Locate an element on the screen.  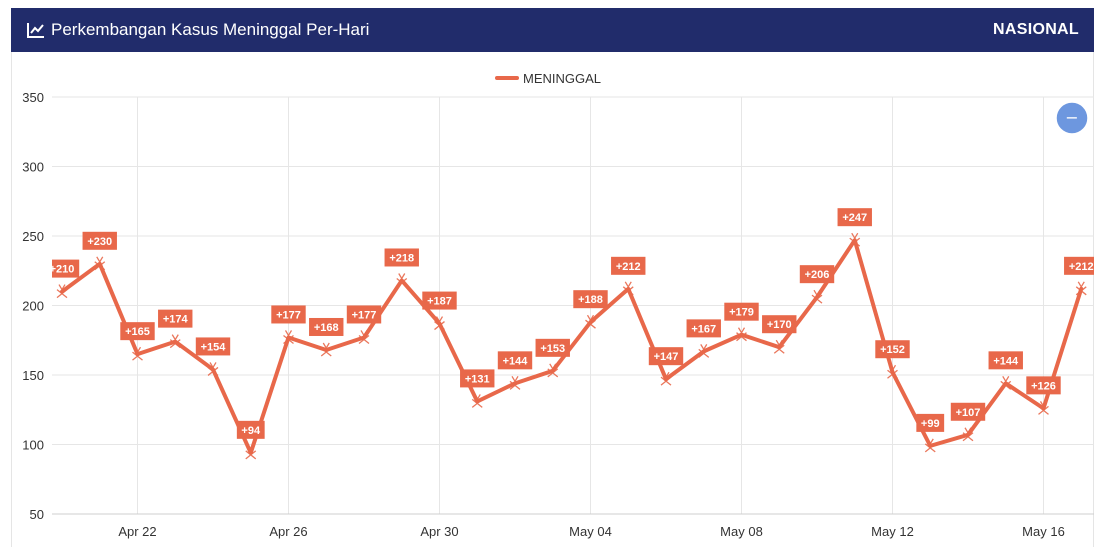
data-label: +153 is located at coordinates (552, 349).